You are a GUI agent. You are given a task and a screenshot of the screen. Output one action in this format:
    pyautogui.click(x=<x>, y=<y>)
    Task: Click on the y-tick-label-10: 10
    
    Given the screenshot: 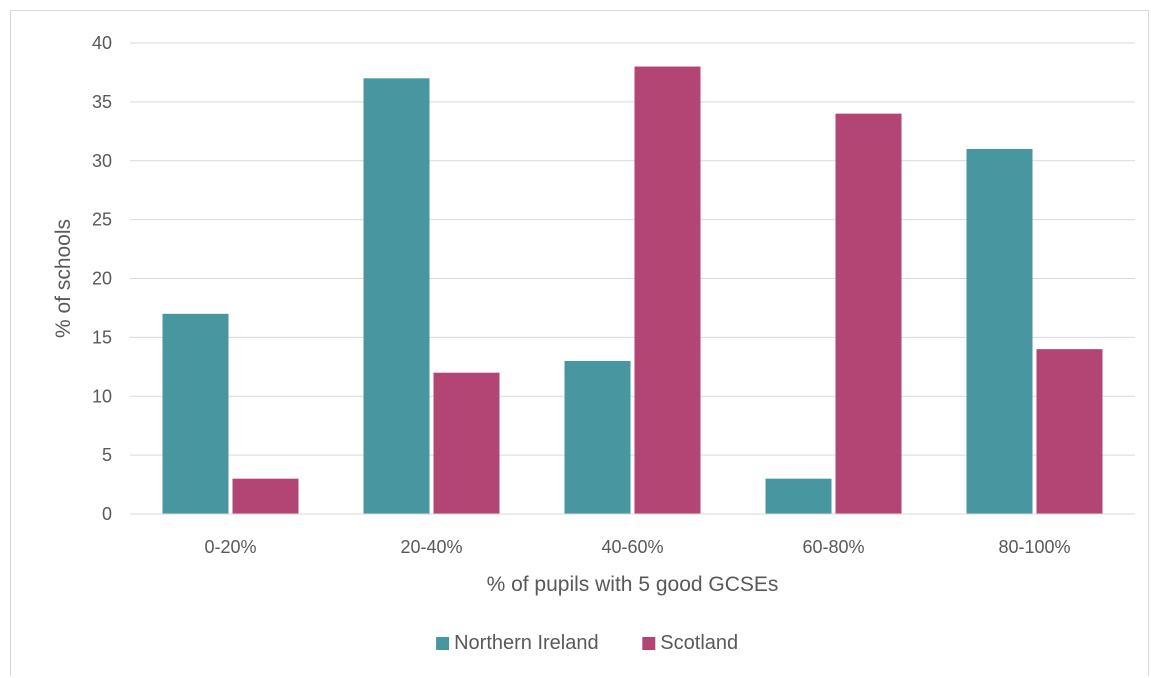 What is the action you would take?
    pyautogui.click(x=102, y=396)
    